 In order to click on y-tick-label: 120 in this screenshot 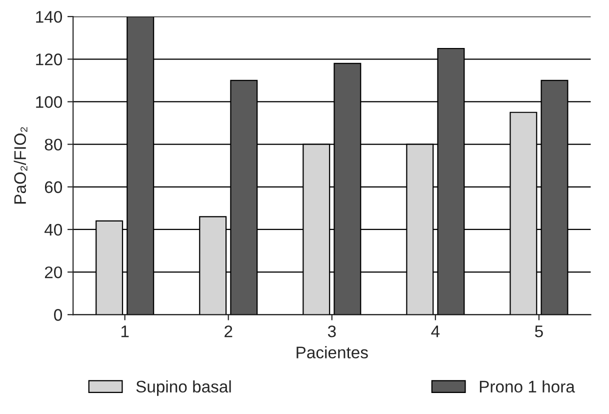, I will do `click(49, 60)`.